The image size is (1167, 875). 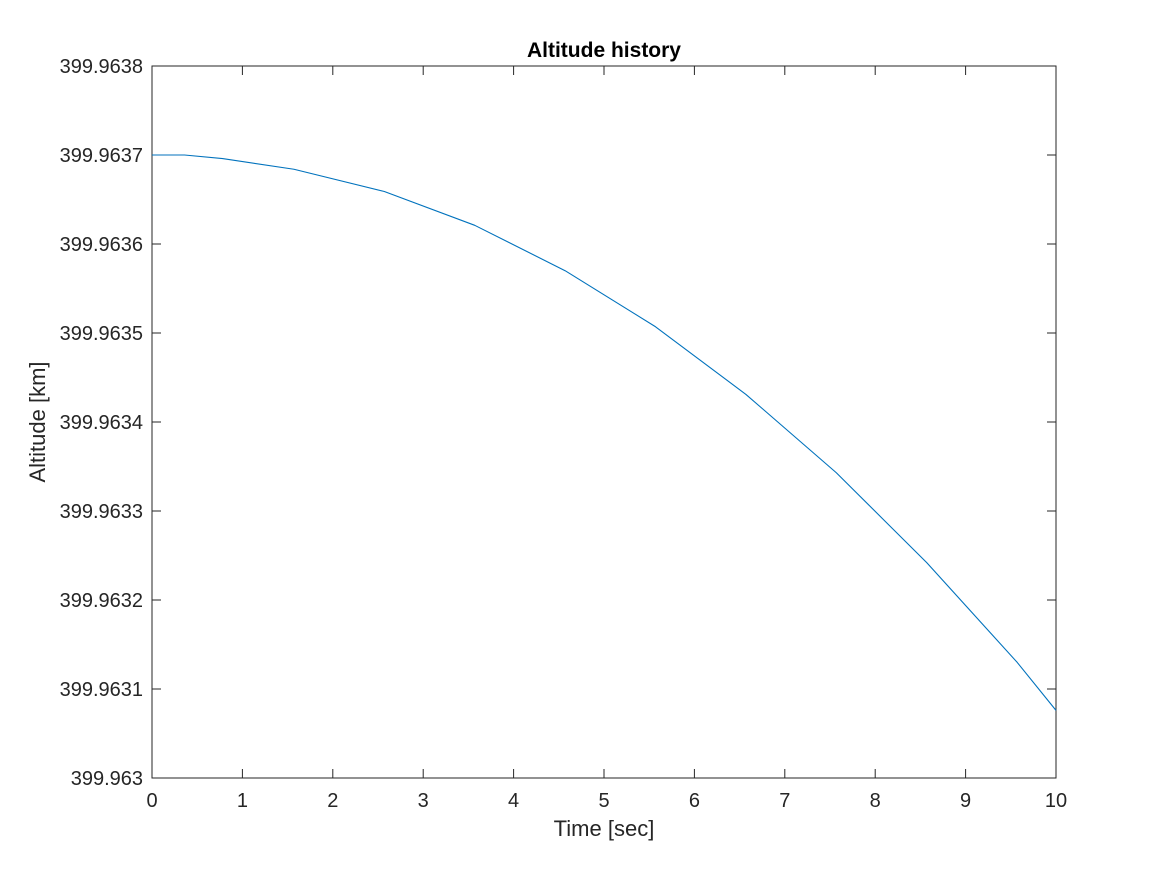 What do you see at coordinates (107, 779) in the screenshot?
I see `y-tick-label: 399.963` at bounding box center [107, 779].